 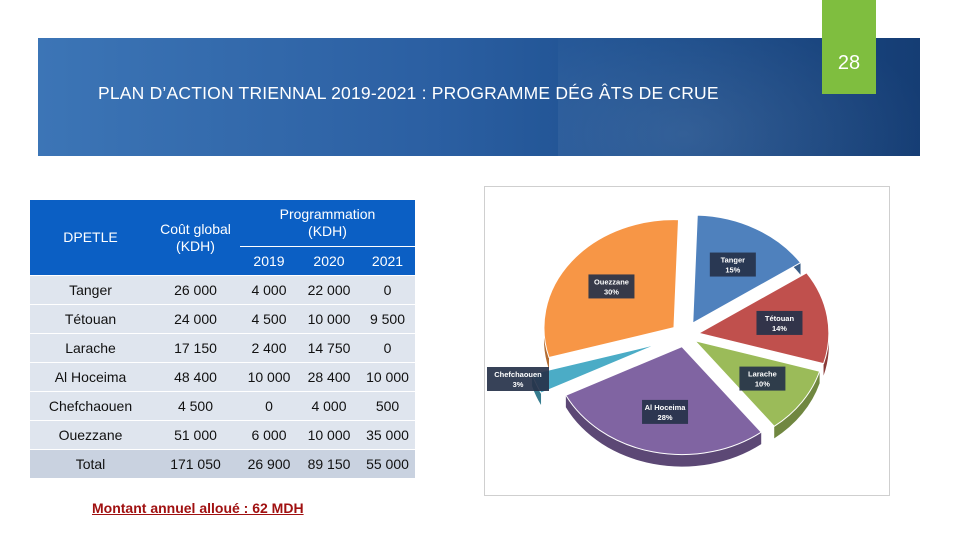 What do you see at coordinates (90, 464) in the screenshot?
I see `total-label: Total` at bounding box center [90, 464].